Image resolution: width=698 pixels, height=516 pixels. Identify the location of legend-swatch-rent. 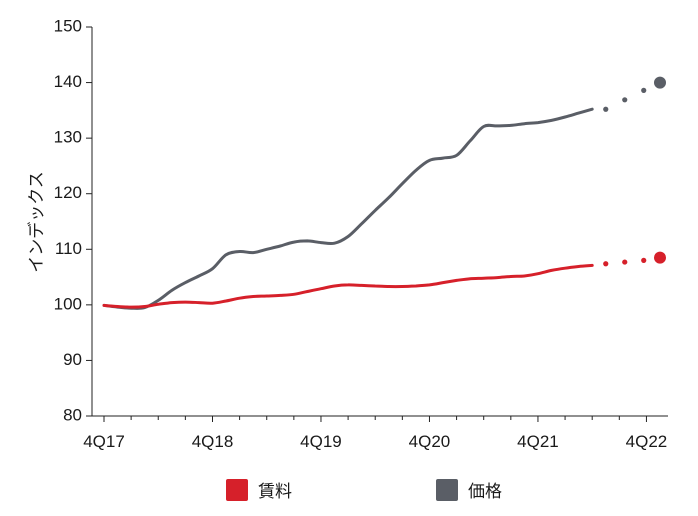
(237, 490).